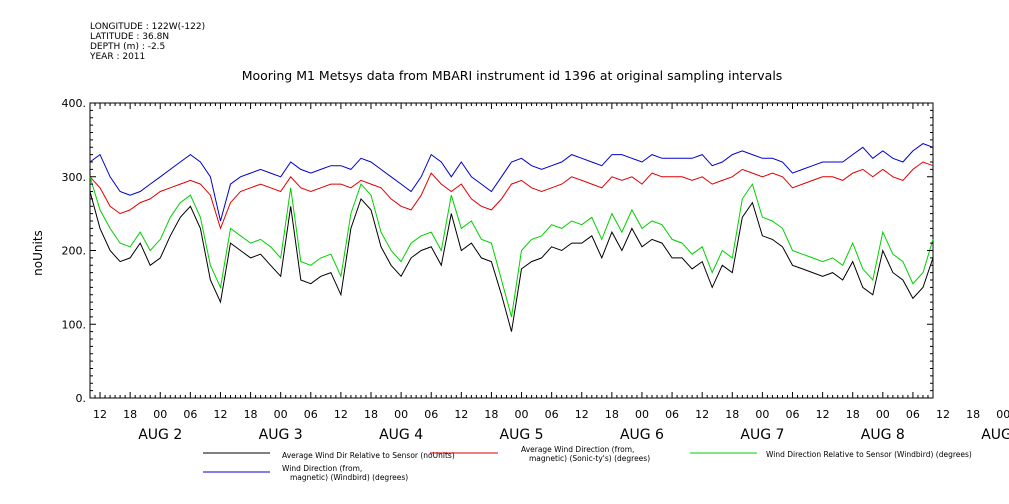 The height and width of the screenshot is (504, 1009). Describe the element at coordinates (74, 324) in the screenshot. I see `y-tick-label: 100.` at that location.